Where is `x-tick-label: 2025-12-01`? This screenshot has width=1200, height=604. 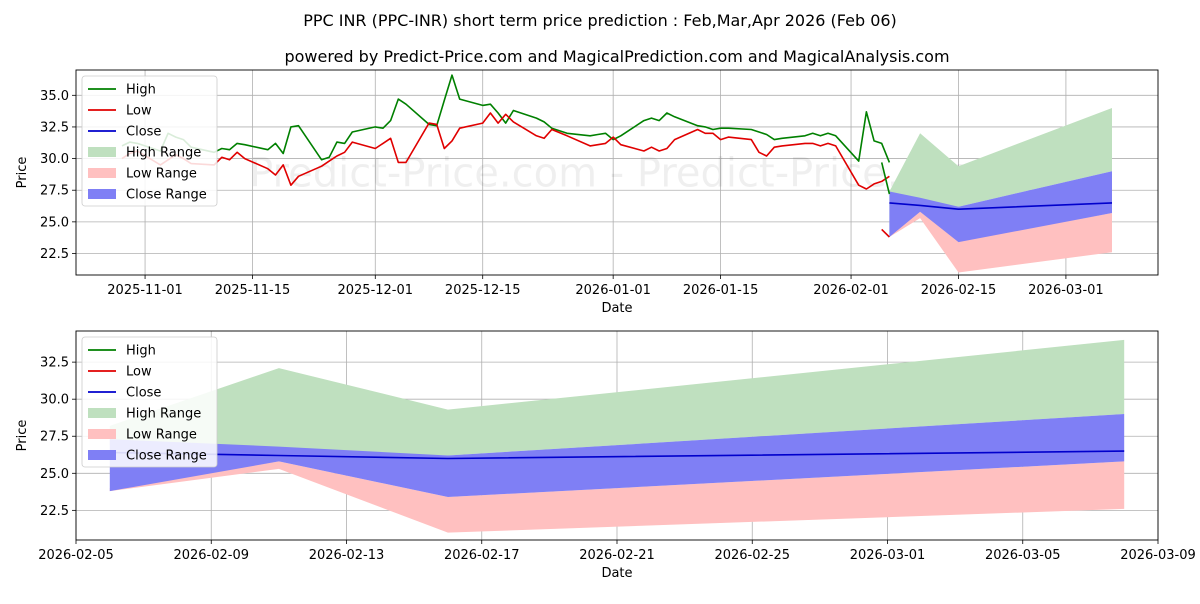 x-tick-label: 2025-12-01 is located at coordinates (375, 290).